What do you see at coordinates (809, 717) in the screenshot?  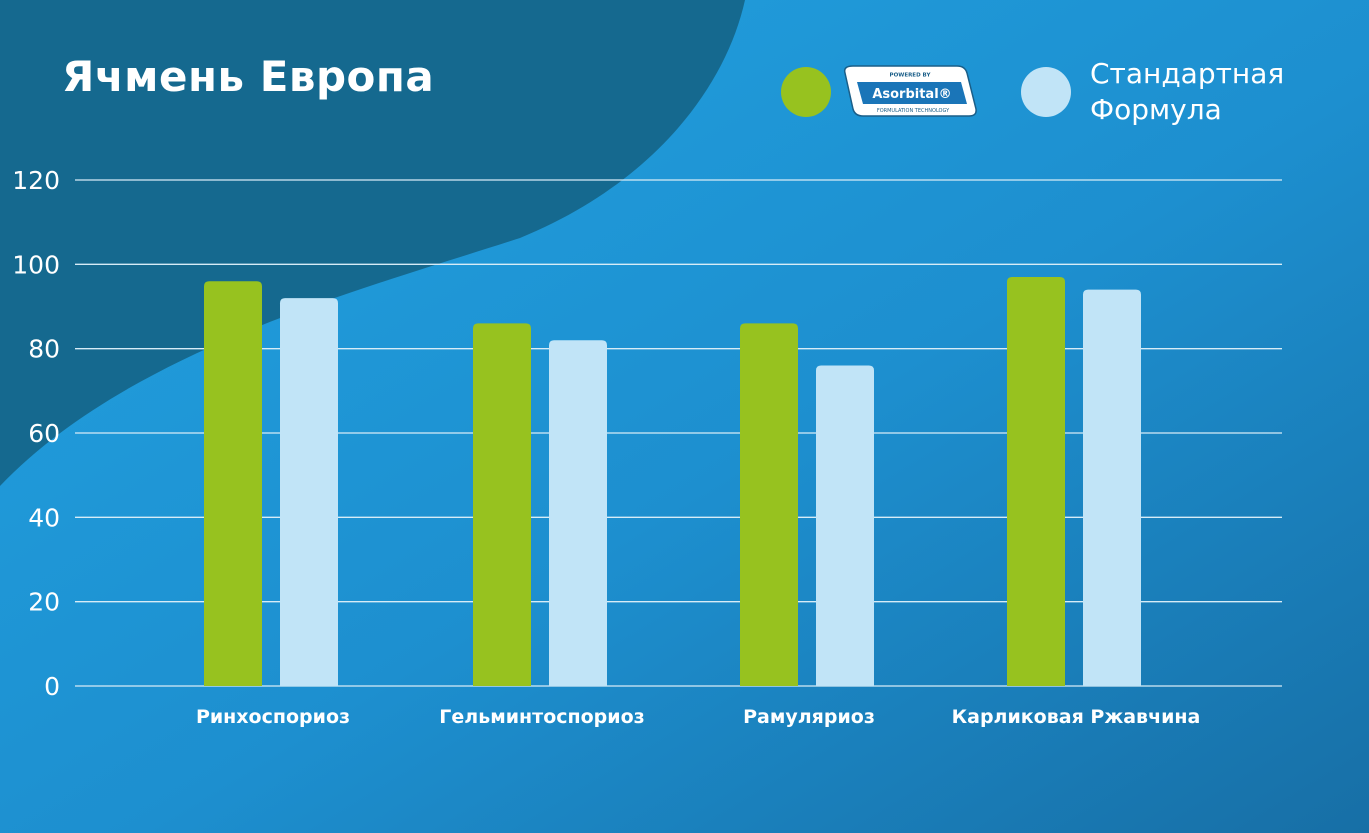 I see `x-category-label: Рамуляриоз` at bounding box center [809, 717].